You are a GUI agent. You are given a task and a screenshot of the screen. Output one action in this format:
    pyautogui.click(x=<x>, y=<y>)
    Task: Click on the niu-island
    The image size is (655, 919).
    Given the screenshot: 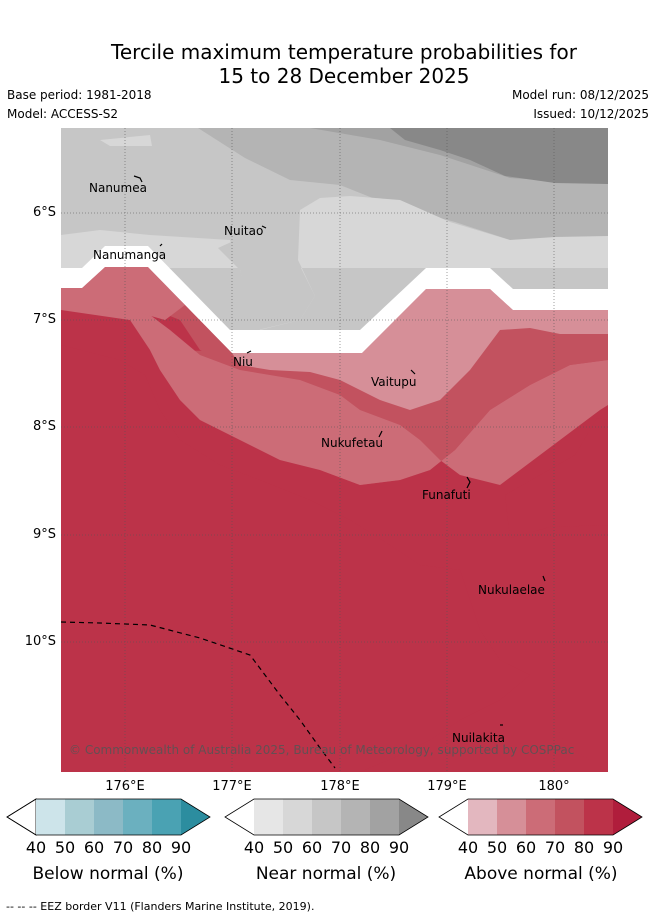 What is the action you would take?
    pyautogui.click(x=249, y=352)
    